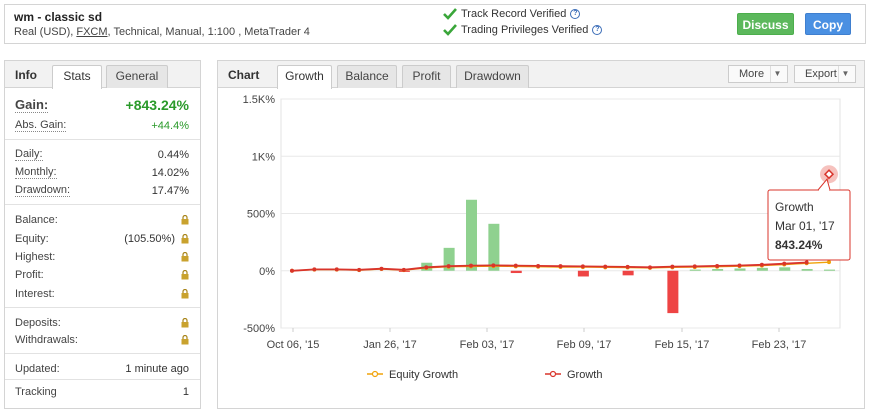 The width and height of the screenshot is (869, 419). I want to click on drawdown-value: 17.47%, so click(170, 190).